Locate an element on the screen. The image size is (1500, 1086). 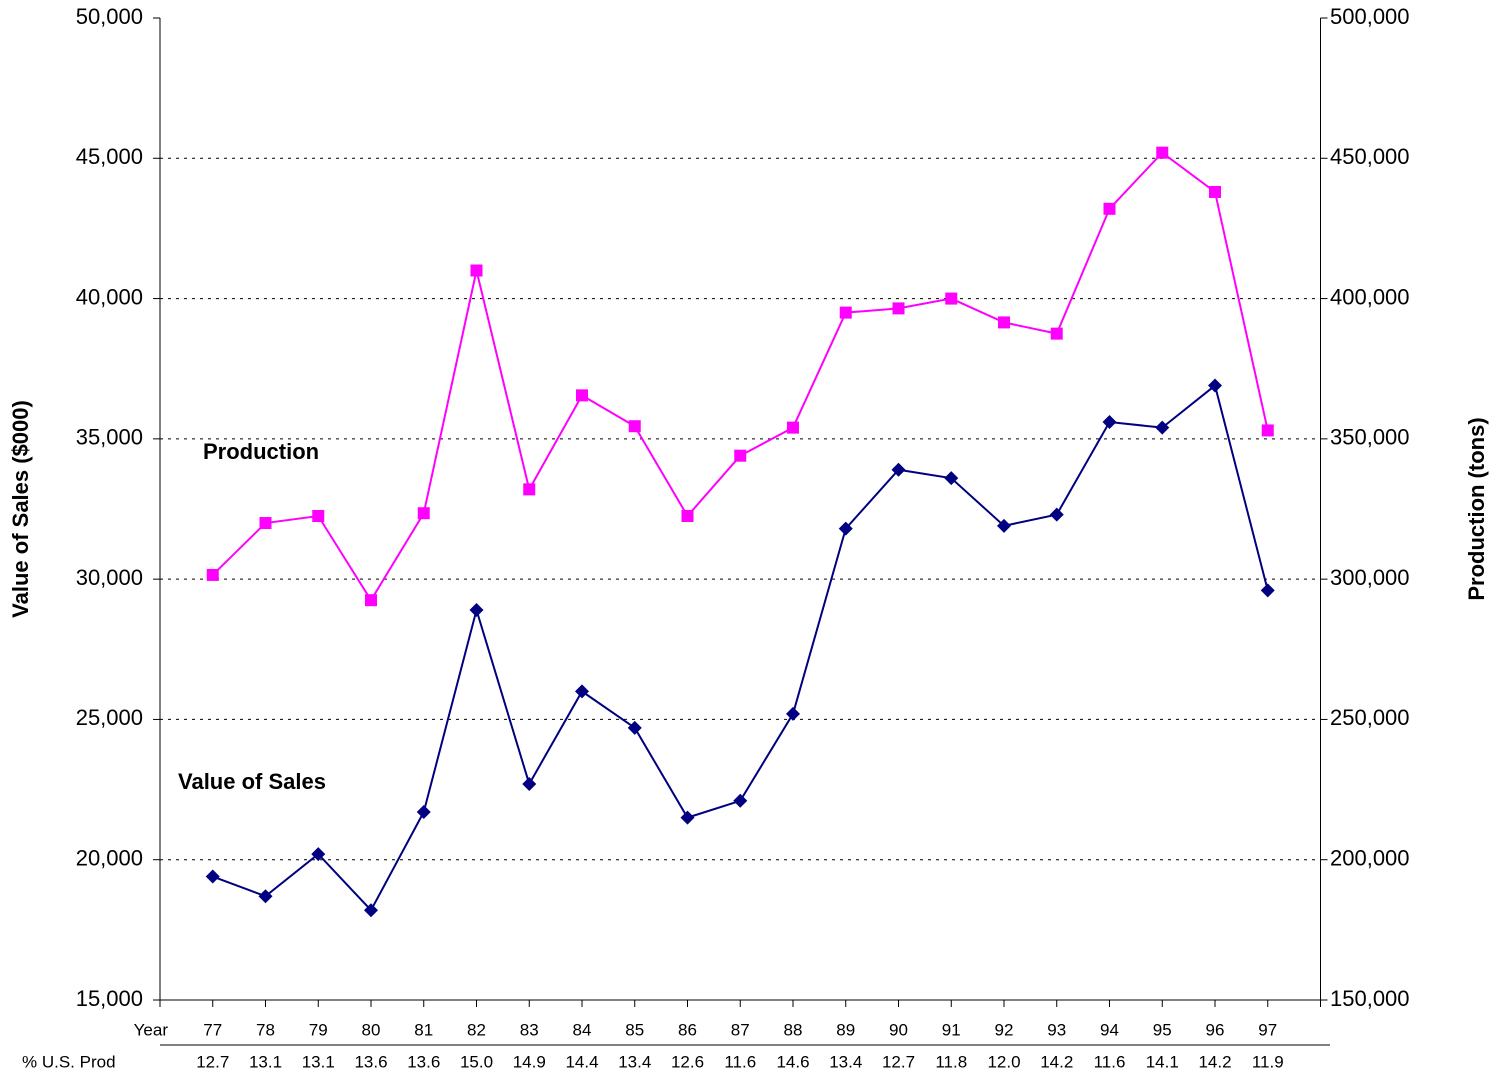
x-tick-label: 89 is located at coordinates (845, 1029).